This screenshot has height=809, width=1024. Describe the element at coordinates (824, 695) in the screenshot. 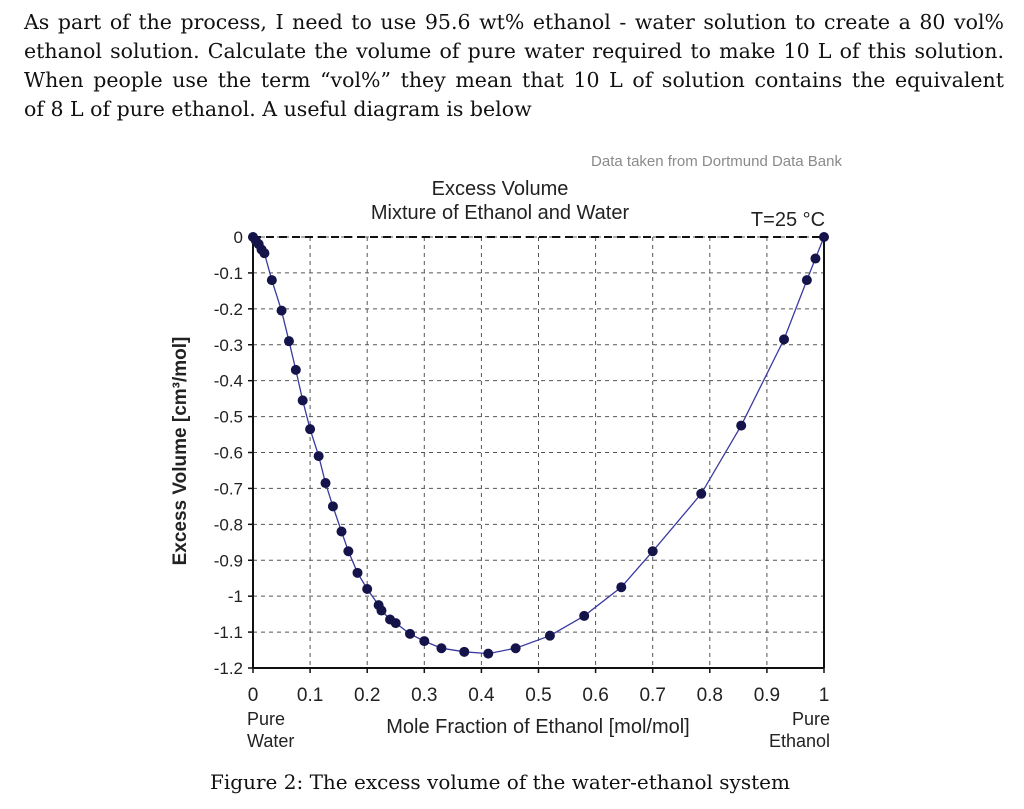

I see `x-tick-label: 1` at that location.